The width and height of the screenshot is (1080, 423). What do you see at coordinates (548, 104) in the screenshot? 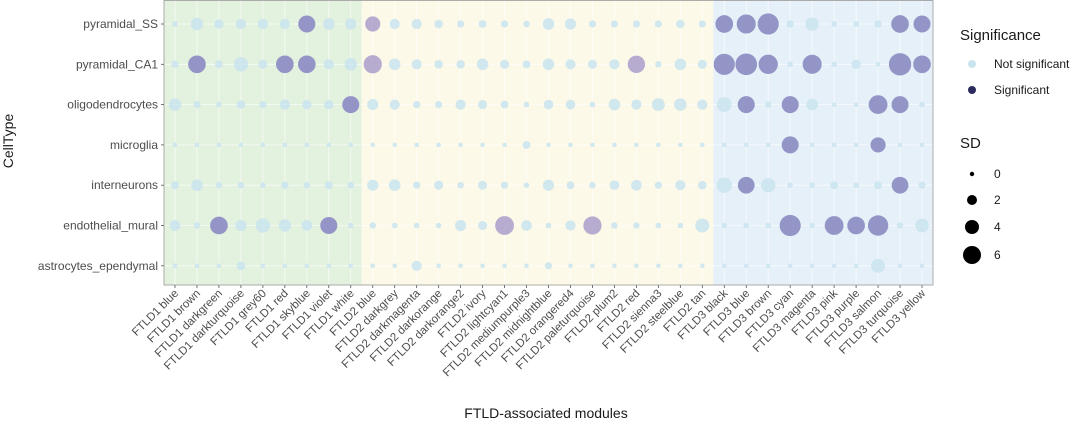
I see `point-oligodendrocytes-ftld2-midnightblue` at bounding box center [548, 104].